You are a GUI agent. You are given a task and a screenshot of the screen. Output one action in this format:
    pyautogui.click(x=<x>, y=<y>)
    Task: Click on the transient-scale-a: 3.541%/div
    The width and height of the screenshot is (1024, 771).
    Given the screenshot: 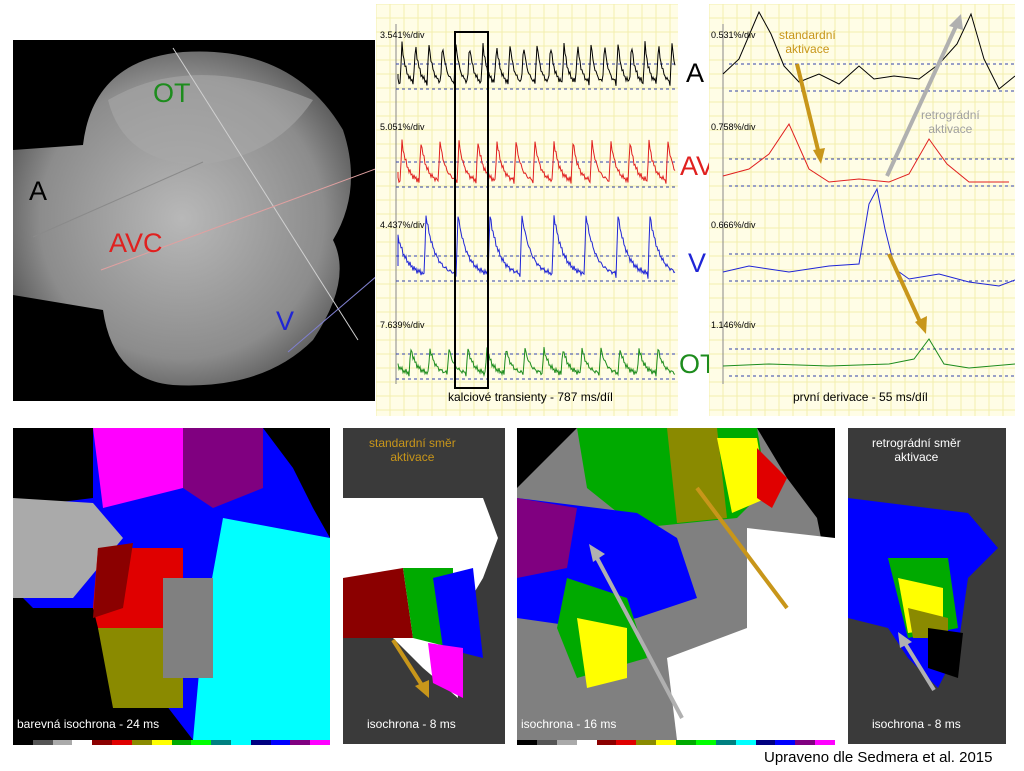 What is the action you would take?
    pyautogui.click(x=402, y=35)
    